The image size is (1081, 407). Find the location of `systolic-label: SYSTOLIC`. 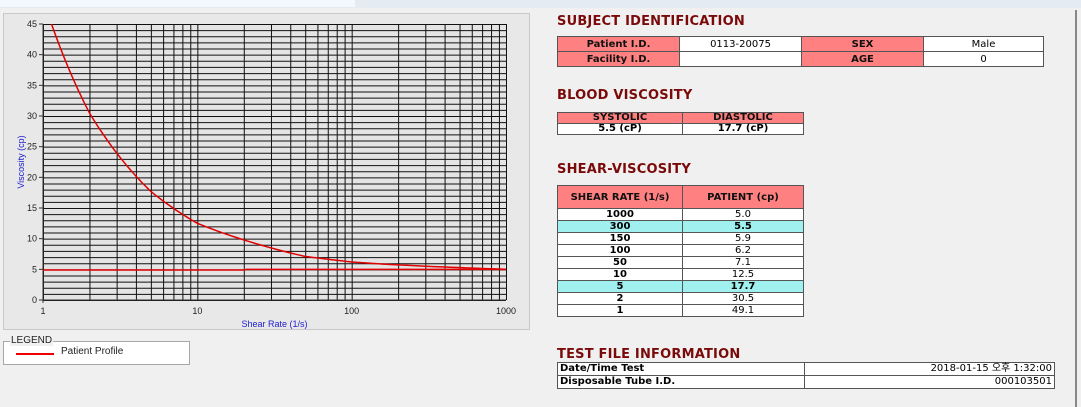

systolic-label: SYSTOLIC is located at coordinates (620, 118).